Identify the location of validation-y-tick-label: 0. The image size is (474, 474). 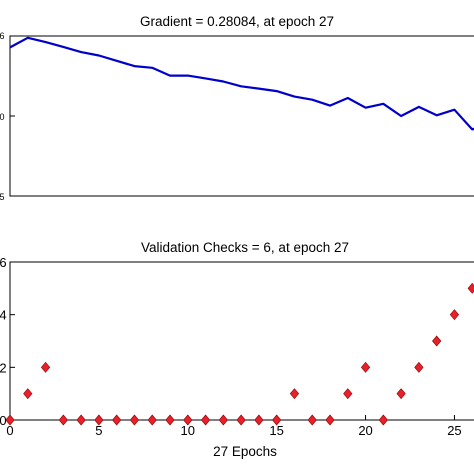
(3, 420).